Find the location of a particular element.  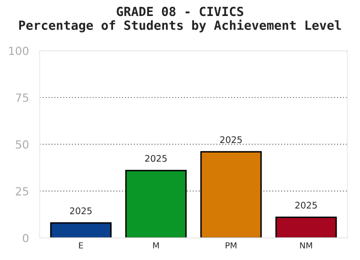

x-tick-label: NM is located at coordinates (306, 245).